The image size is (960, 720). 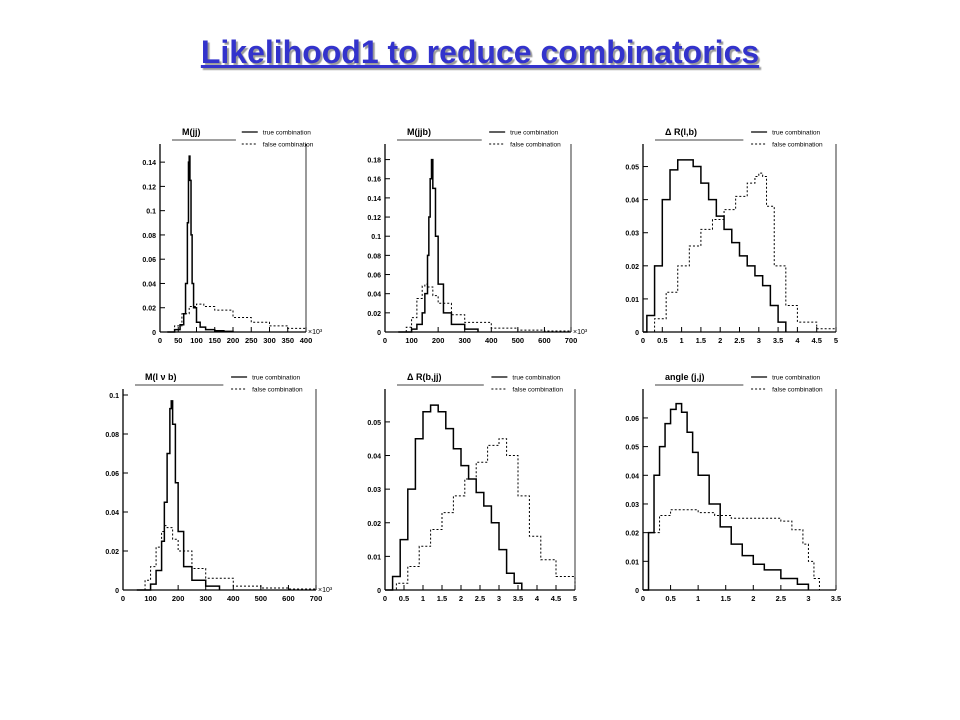 I want to click on x-tick-label: 4, so click(x=537, y=598).